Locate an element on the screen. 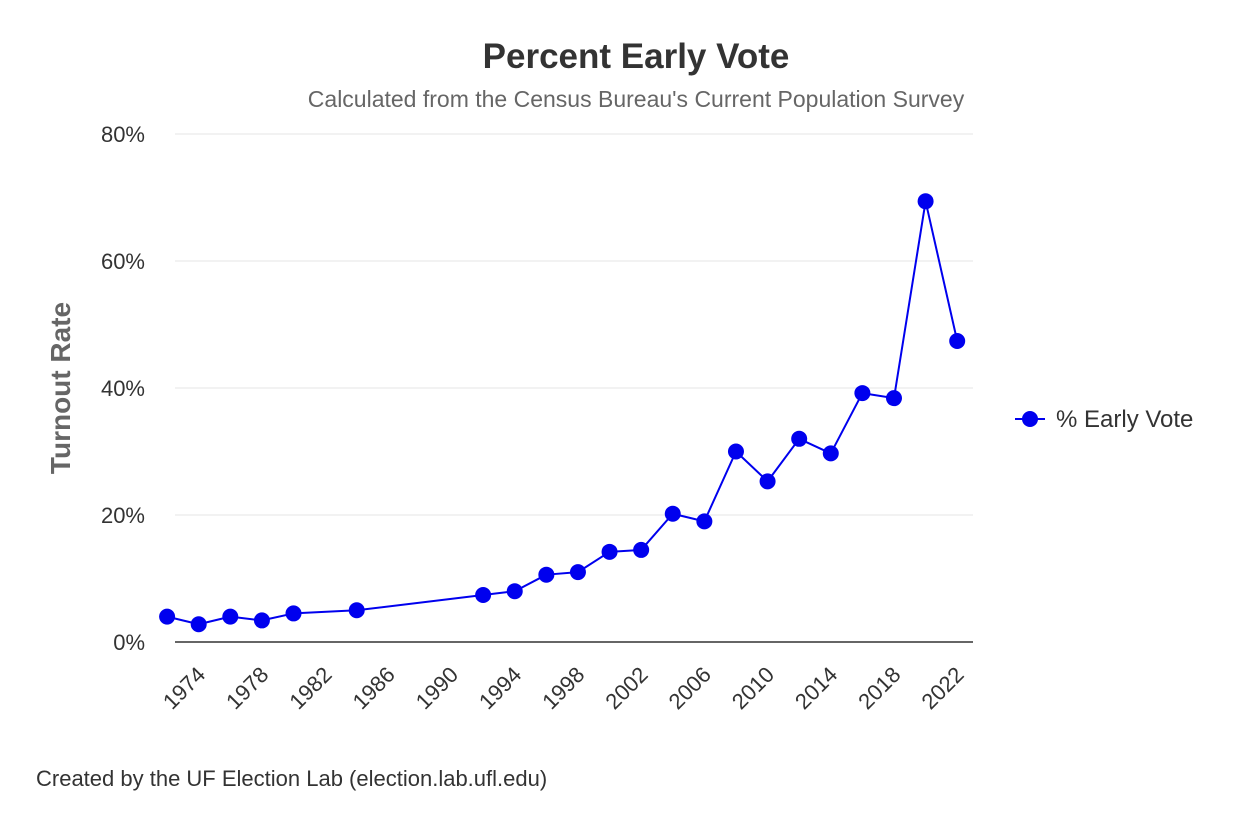  x-tick-label: 1994 is located at coordinates (500, 688).